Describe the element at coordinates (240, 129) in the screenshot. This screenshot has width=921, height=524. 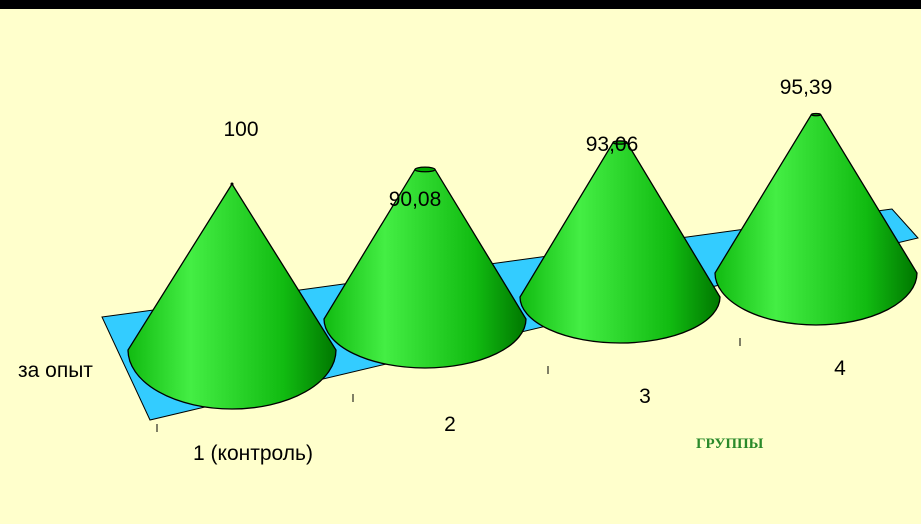
I see `data-label: 100` at that location.